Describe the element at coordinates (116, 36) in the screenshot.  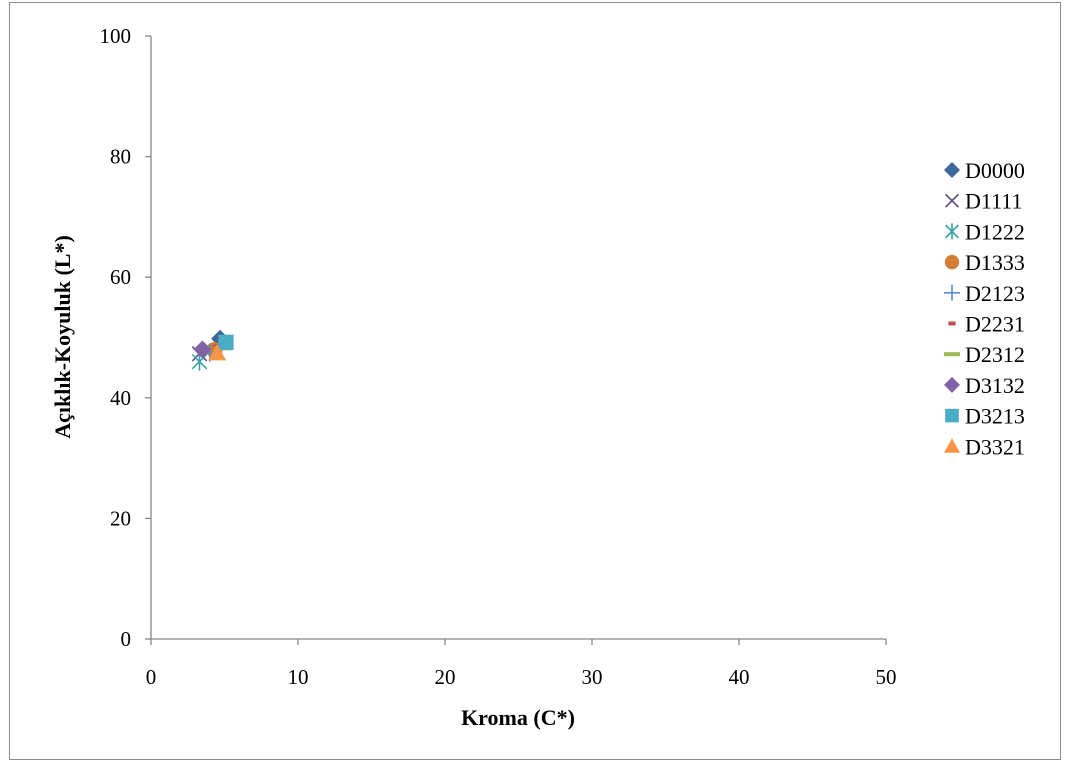
I see `y-tick-label: 100` at that location.